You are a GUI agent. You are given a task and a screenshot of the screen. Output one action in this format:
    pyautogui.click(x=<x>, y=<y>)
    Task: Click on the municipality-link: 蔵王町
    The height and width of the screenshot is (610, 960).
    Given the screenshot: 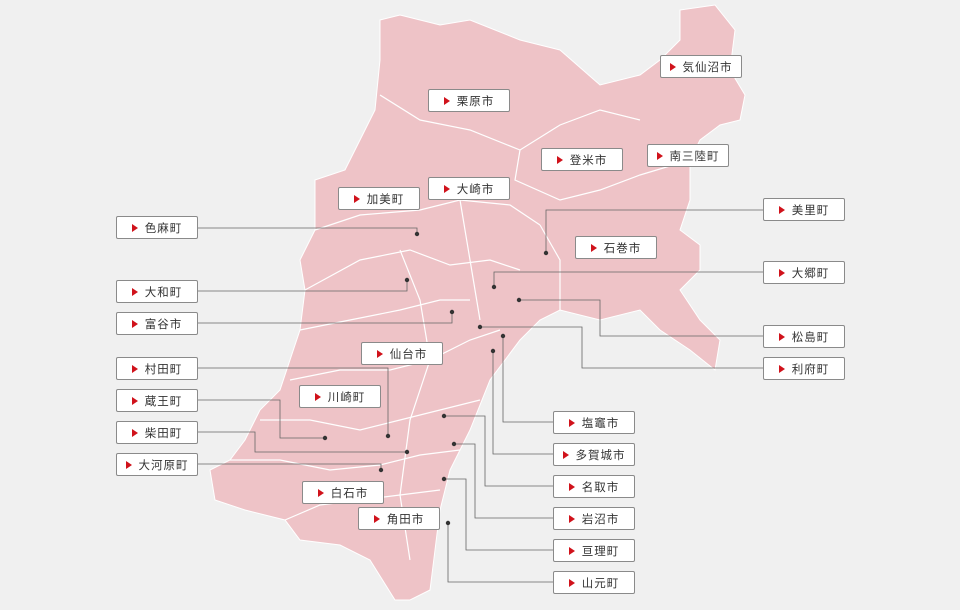 What is the action you would take?
    pyautogui.click(x=157, y=400)
    